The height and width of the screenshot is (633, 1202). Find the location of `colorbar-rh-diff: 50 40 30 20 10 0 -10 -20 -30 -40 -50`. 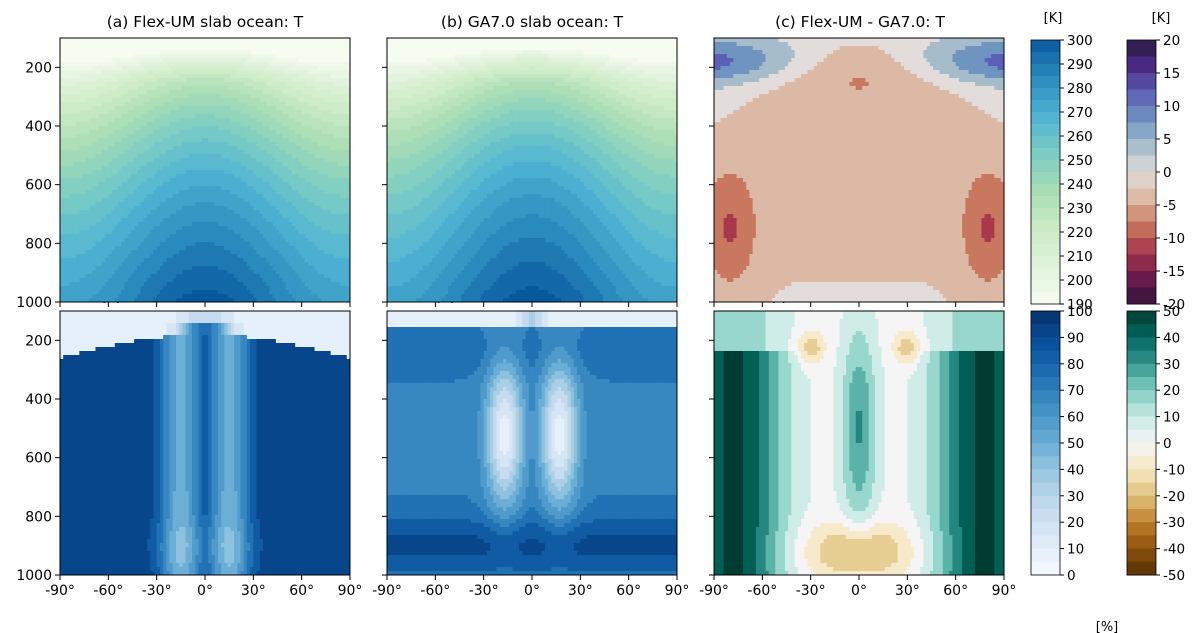

colorbar-rh-diff: 50 40 30 20 10 0 -10 -20 -30 -40 -50 is located at coordinates (1155, 444).